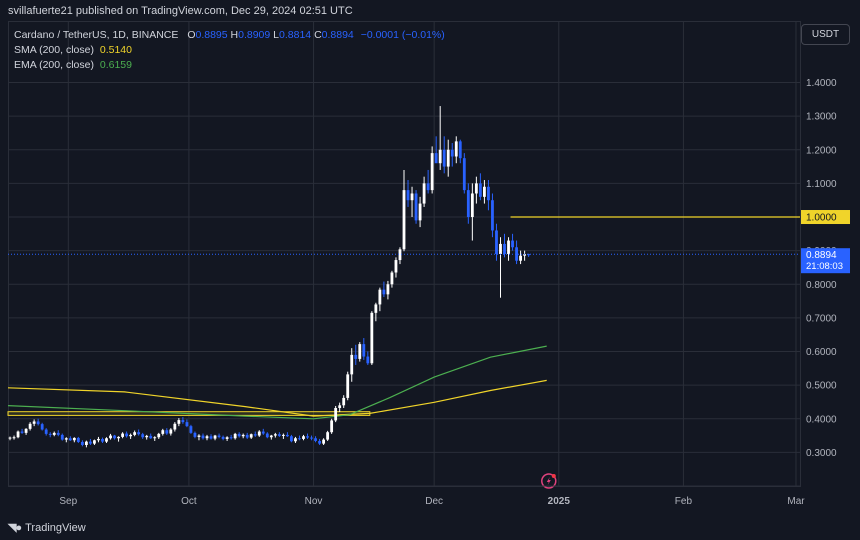  I want to click on time-tick-label: Feb, so click(684, 501).